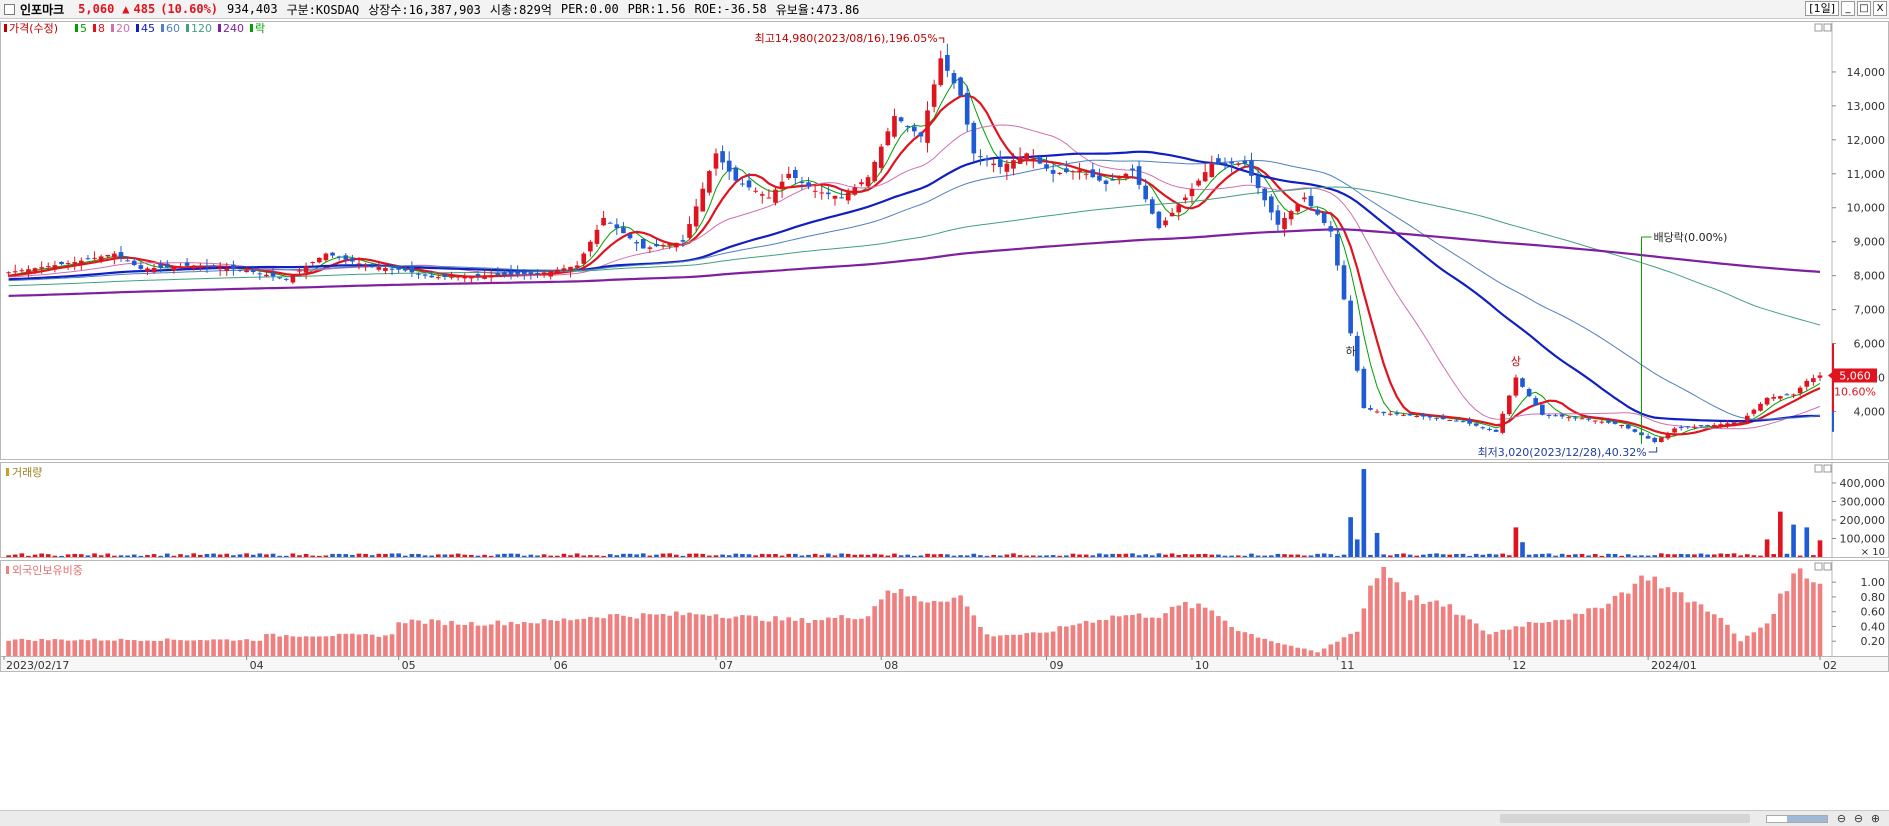 The height and width of the screenshot is (826, 1889). Describe the element at coordinates (1807, 819) in the screenshot. I see `range-slider-thumb` at that location.